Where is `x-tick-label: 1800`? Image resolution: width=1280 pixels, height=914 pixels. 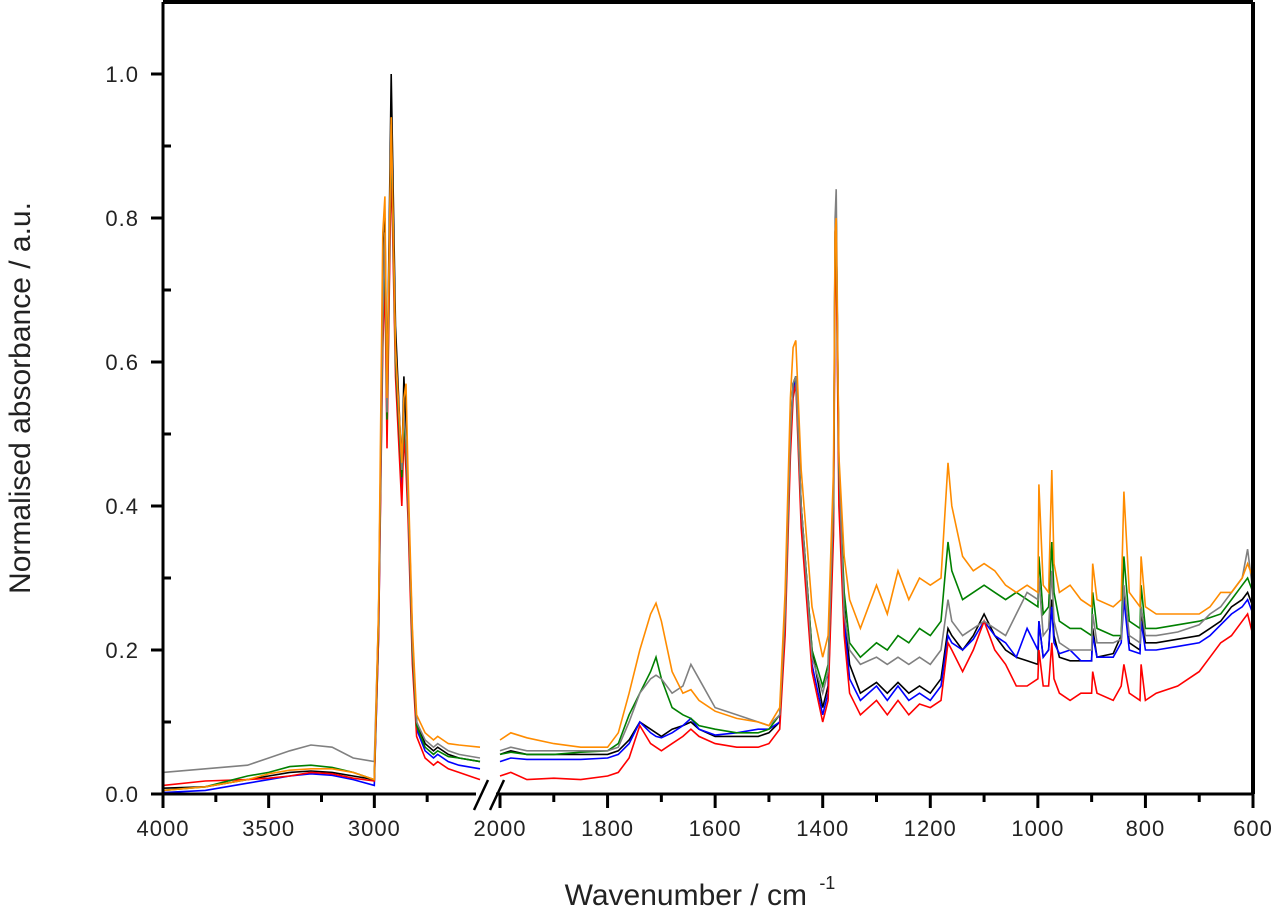 x-tick-label: 1800 is located at coordinates (607, 828).